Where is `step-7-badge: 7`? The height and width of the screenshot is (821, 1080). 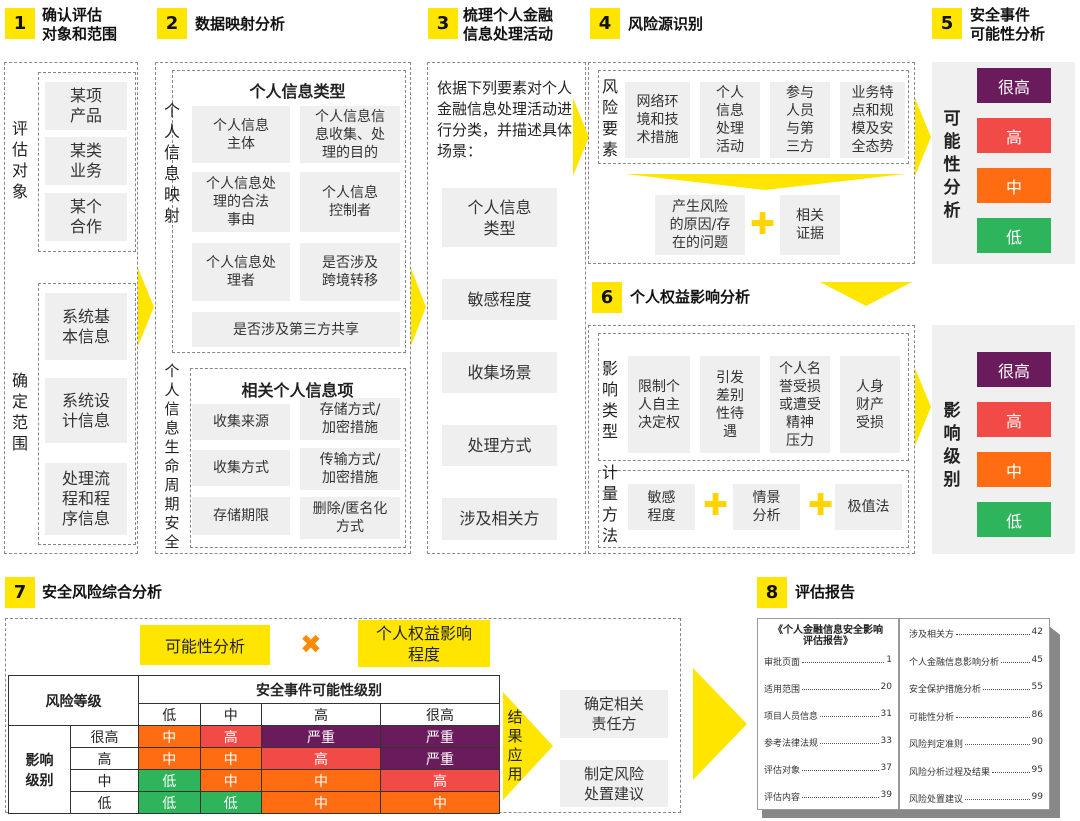 step-7-badge: 7 is located at coordinates (20, 592).